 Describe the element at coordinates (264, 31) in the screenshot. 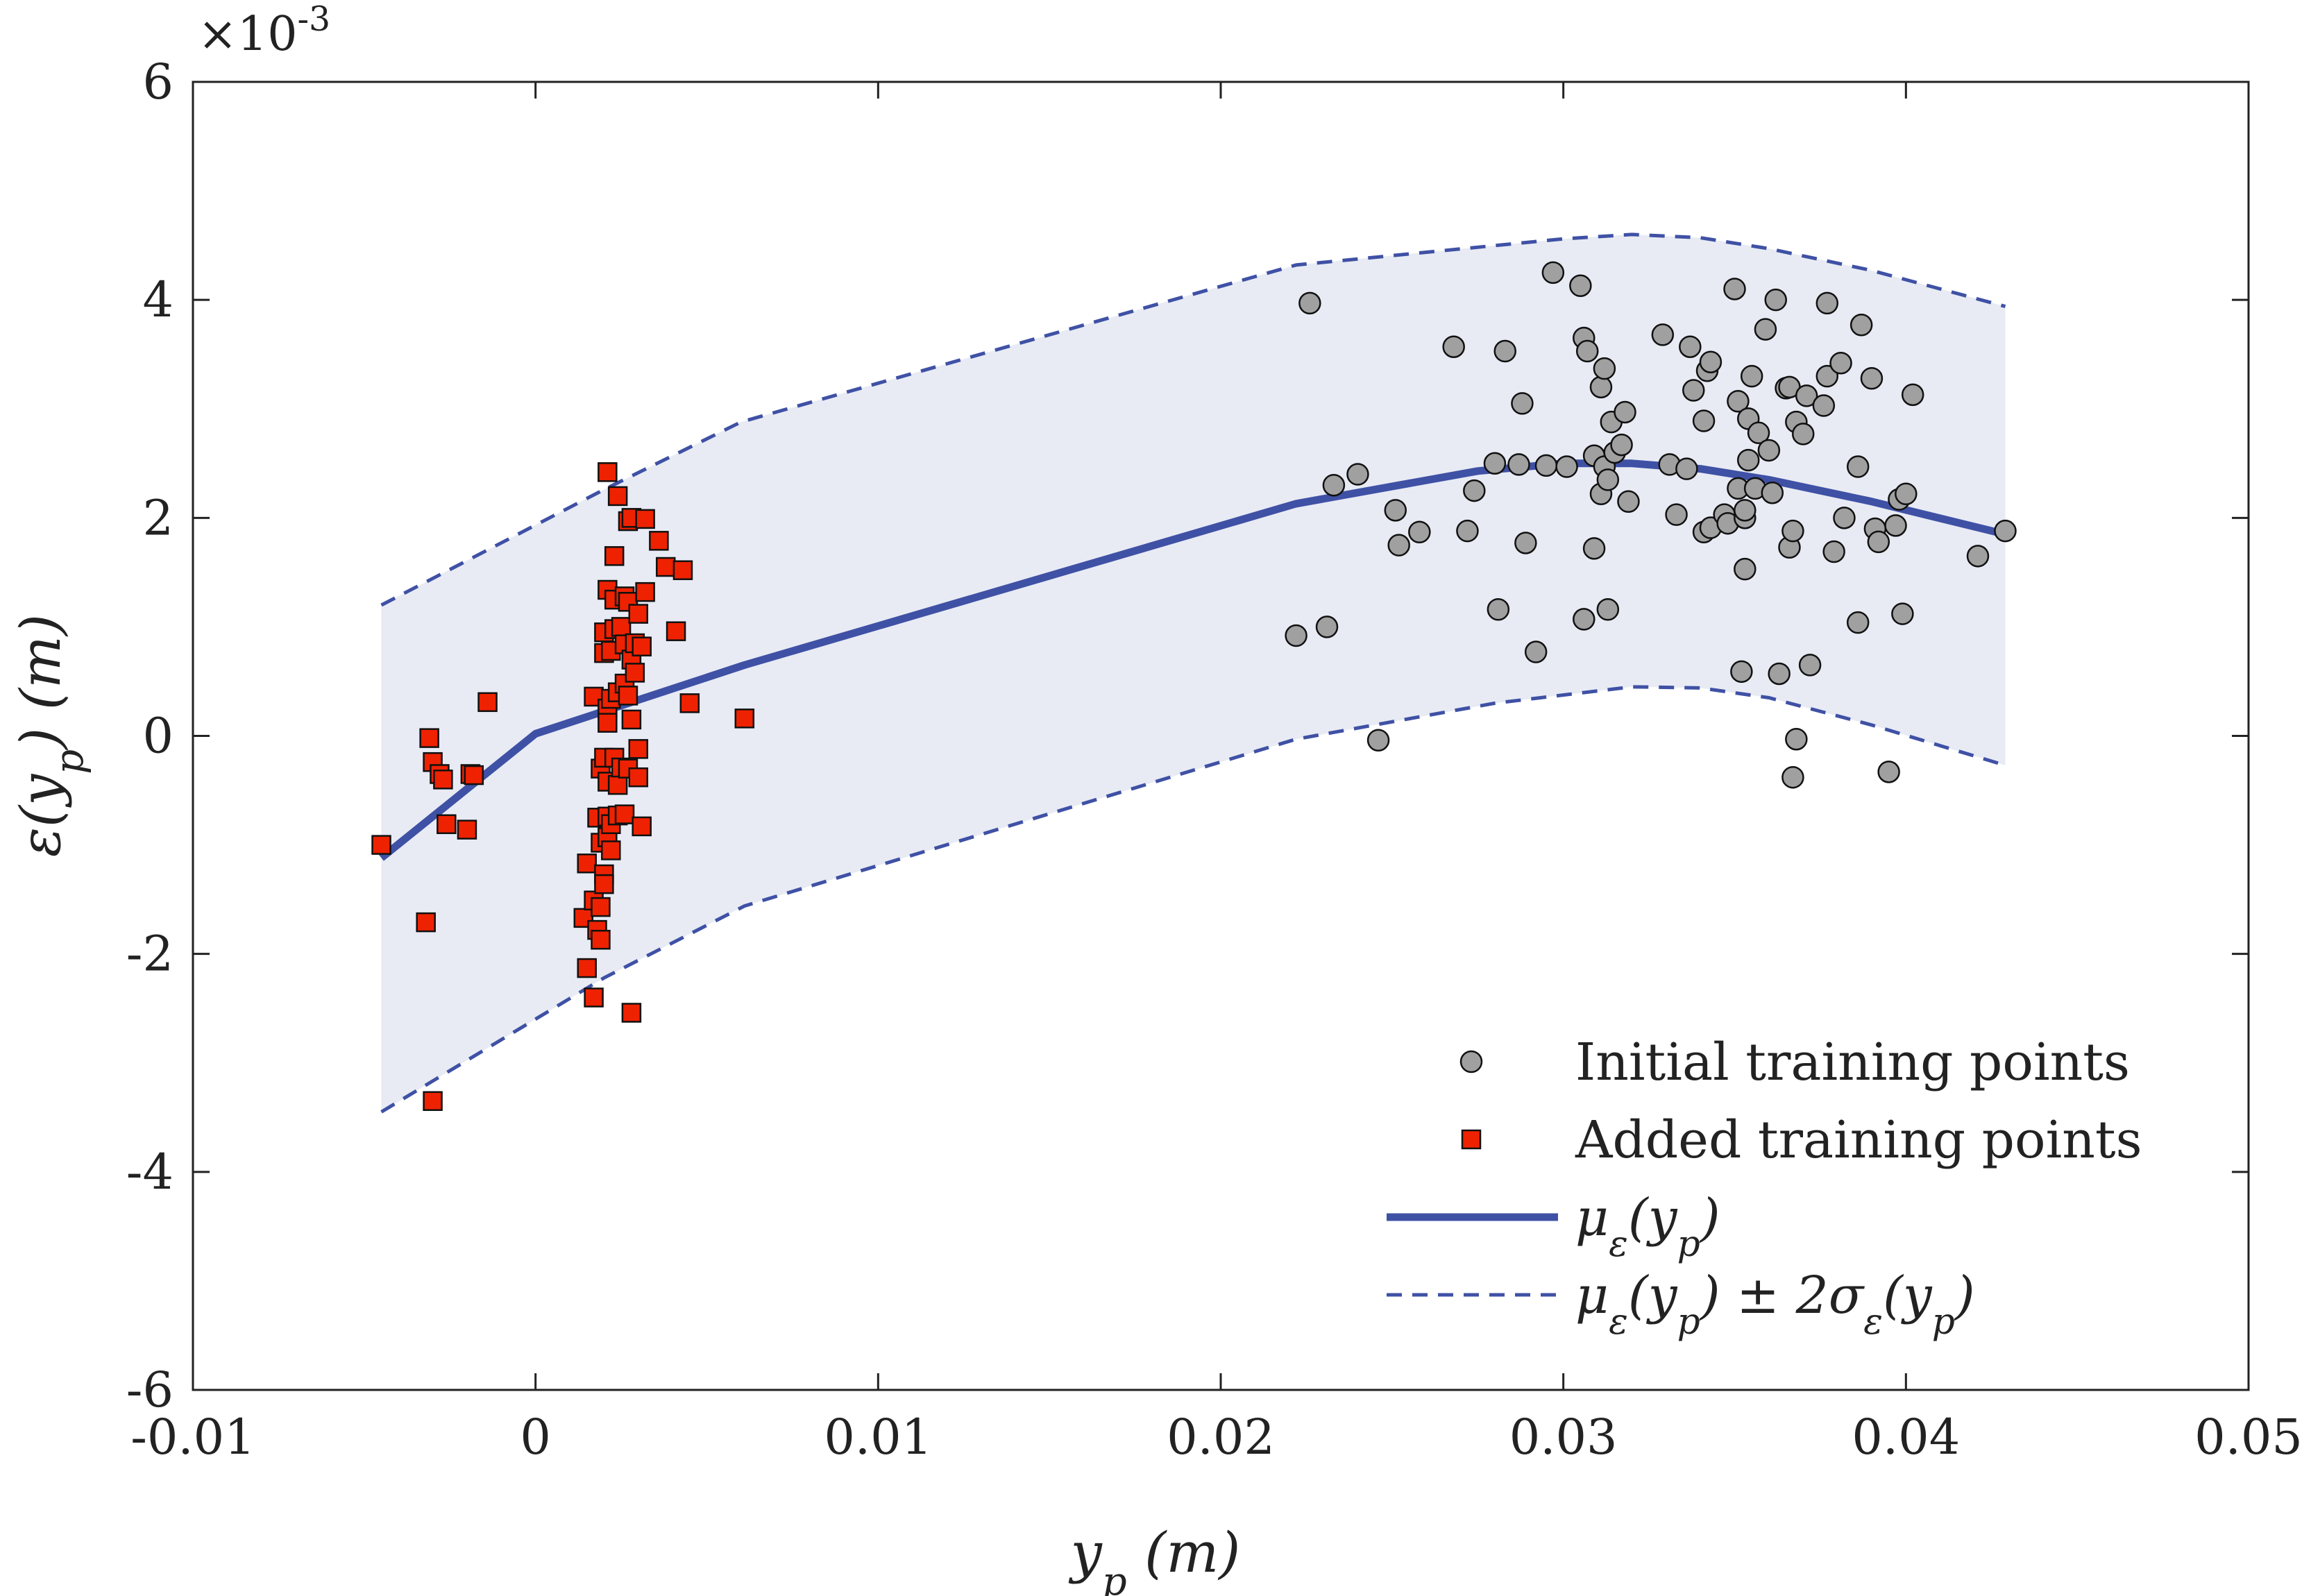

I see `y-axis-exponent-label: ×10⁻³` at that location.